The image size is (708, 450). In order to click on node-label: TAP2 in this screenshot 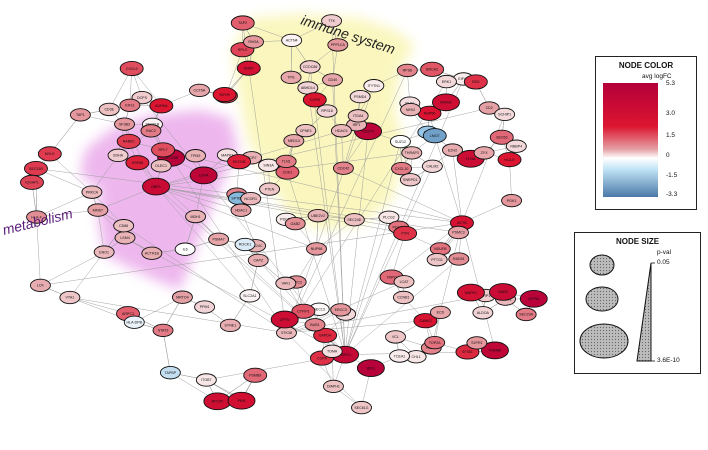, I will do `click(242, 23)`.